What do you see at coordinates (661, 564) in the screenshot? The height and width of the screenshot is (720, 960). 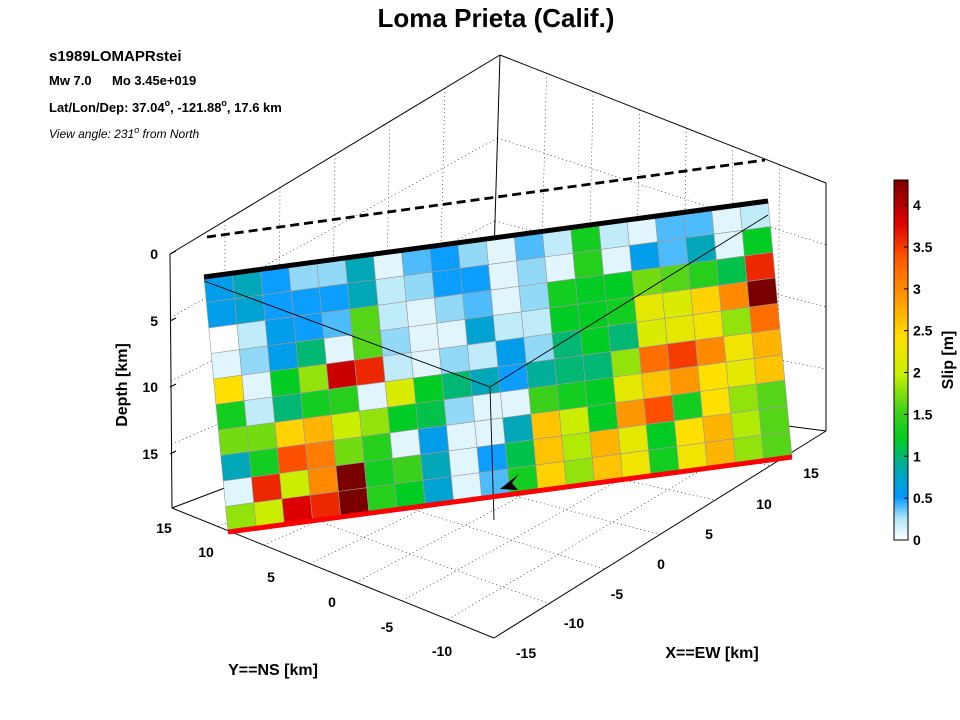 I see `x-tick-label: 0` at bounding box center [661, 564].